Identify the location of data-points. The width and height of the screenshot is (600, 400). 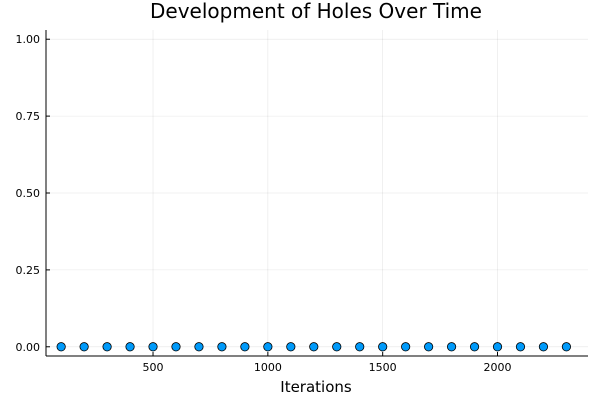
(314, 347).